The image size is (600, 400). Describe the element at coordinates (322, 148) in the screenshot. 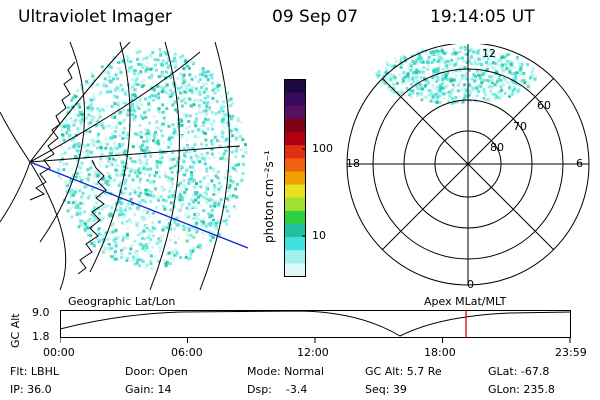

I see `colorbar-tick-100: 100` at that location.